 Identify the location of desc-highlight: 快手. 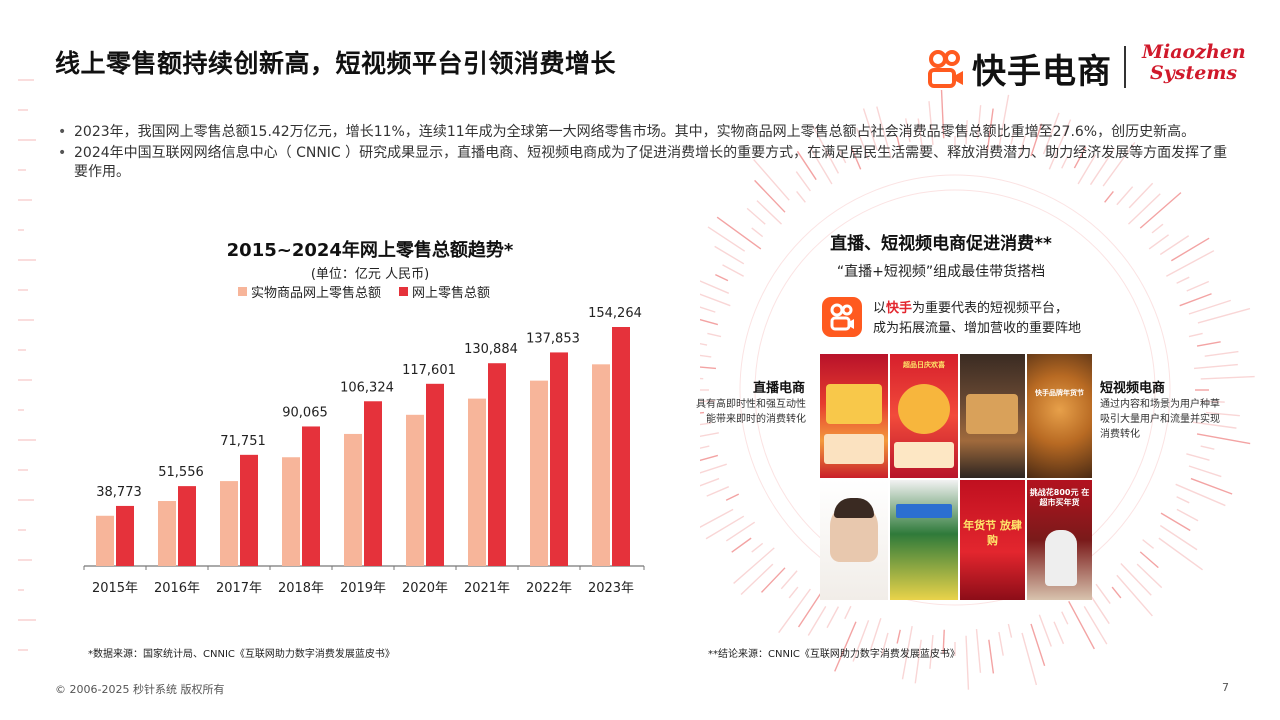
(899, 308).